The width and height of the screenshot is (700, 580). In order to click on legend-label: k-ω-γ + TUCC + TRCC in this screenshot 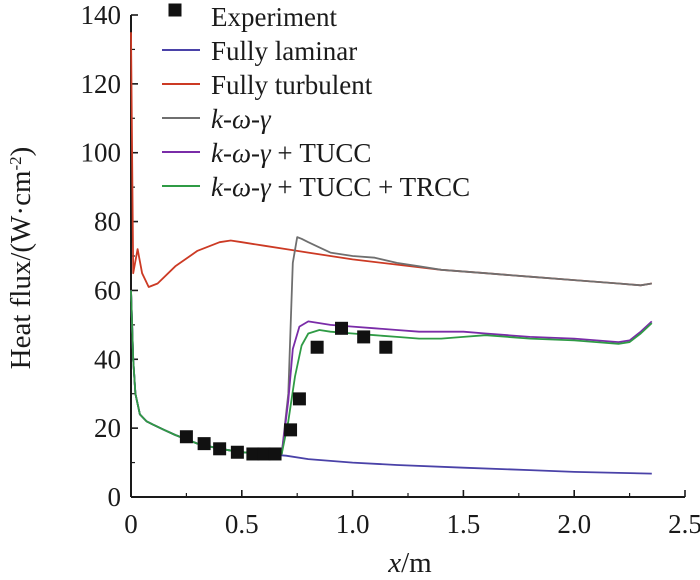, I will do `click(340, 187)`.